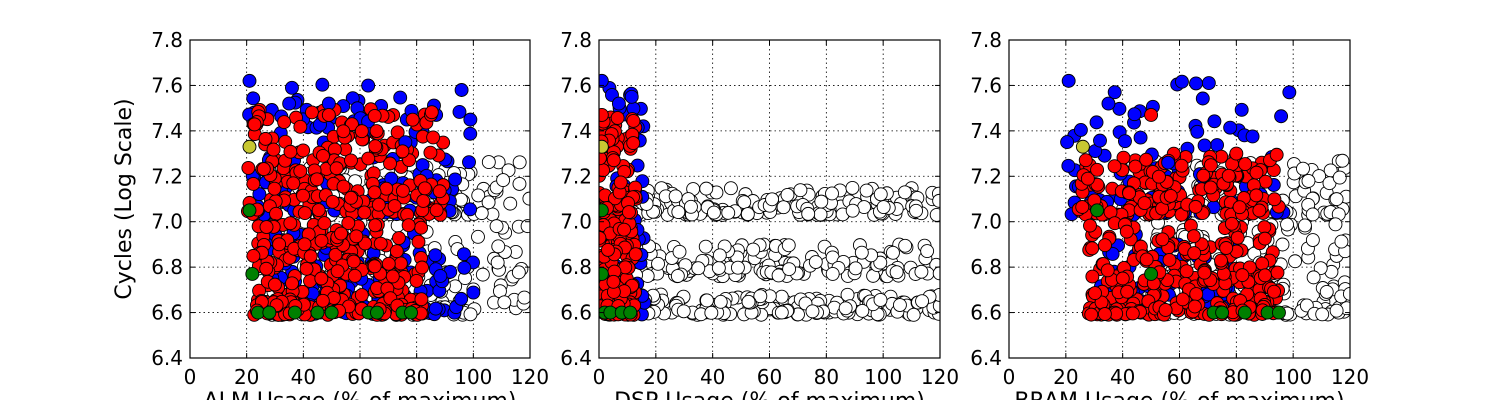 The width and height of the screenshot is (1500, 400). Describe the element at coordinates (986, 358) in the screenshot. I see `y-tick-label: 6.4` at that location.